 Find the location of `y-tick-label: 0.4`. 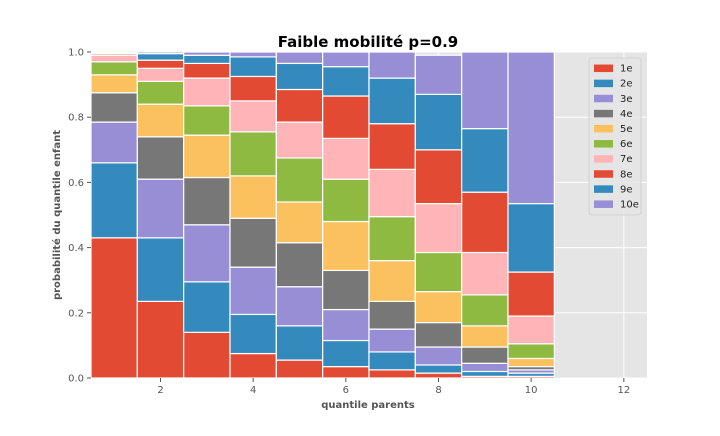

y-tick-label: 0.4 is located at coordinates (76, 248).